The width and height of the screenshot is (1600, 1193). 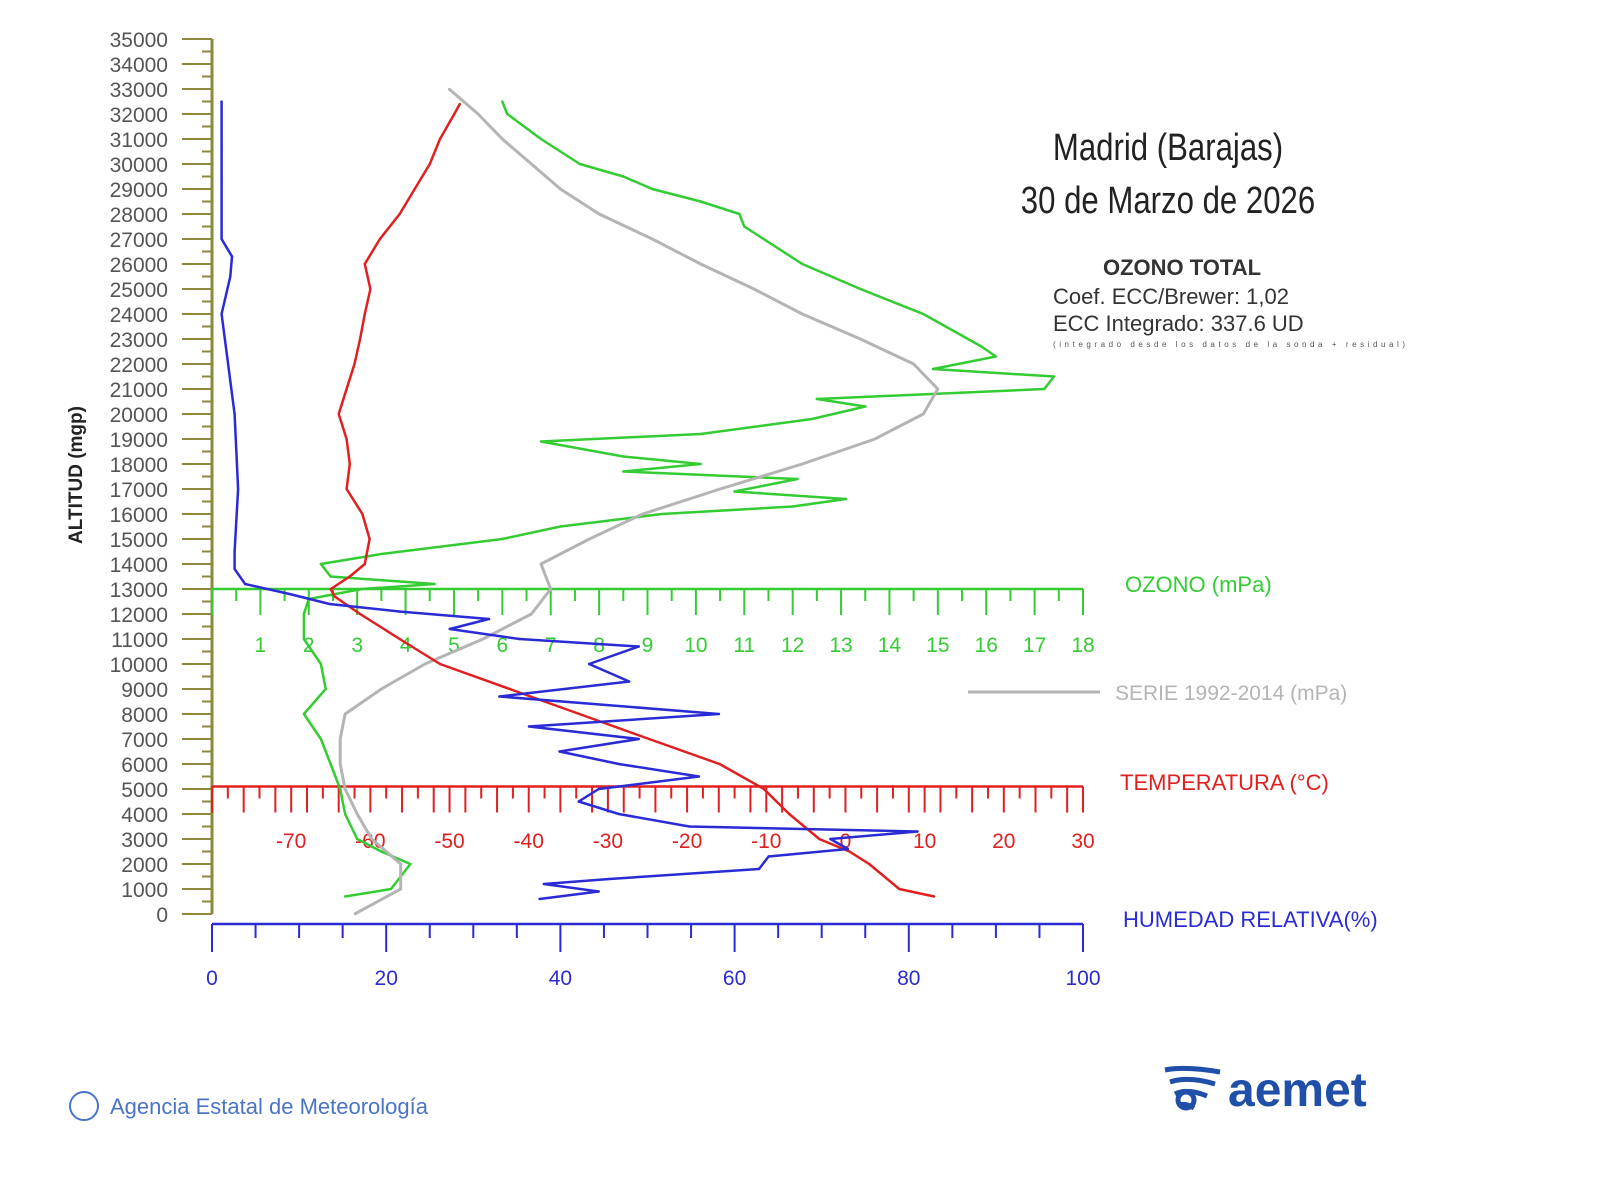 What do you see at coordinates (608, 841) in the screenshot?
I see `temperature-tick-label: -30` at bounding box center [608, 841].